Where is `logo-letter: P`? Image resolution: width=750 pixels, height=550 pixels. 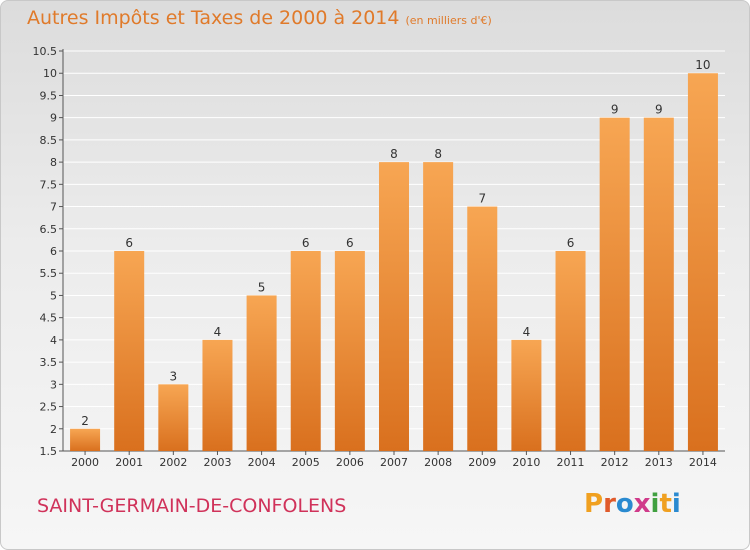 logo-letter: P is located at coordinates (594, 504).